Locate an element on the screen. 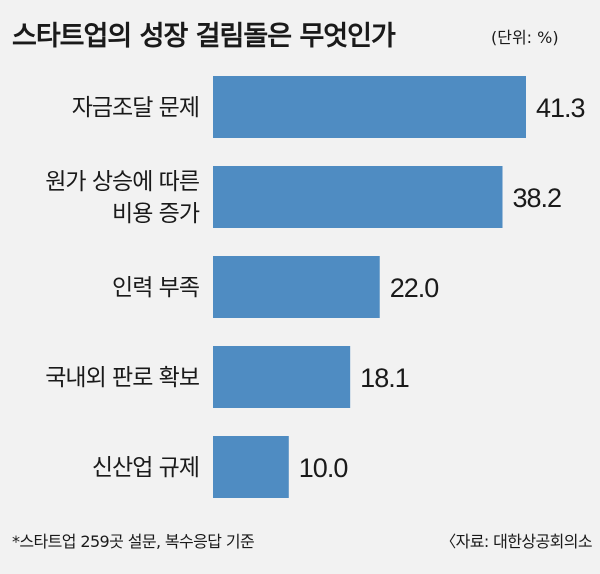 This screenshot has width=600, height=574. value-label-1: 38.2 is located at coordinates (537, 198).